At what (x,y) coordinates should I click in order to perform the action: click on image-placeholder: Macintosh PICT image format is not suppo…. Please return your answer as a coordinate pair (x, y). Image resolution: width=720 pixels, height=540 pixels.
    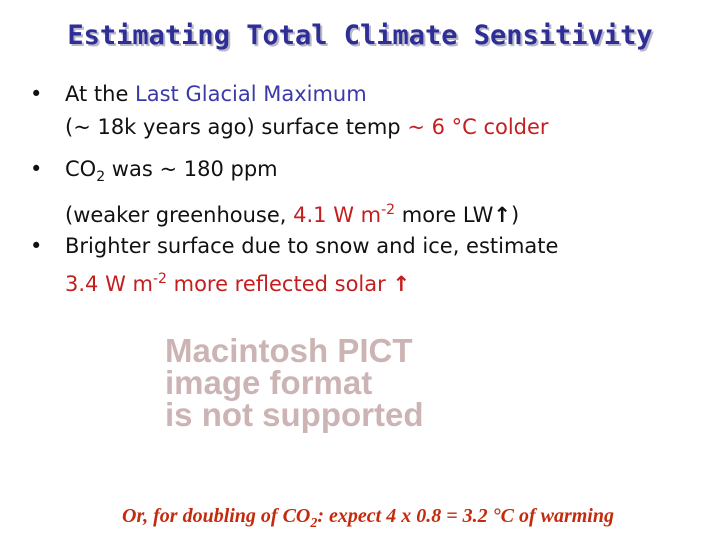
    Looking at the image, I should click on (340, 382).